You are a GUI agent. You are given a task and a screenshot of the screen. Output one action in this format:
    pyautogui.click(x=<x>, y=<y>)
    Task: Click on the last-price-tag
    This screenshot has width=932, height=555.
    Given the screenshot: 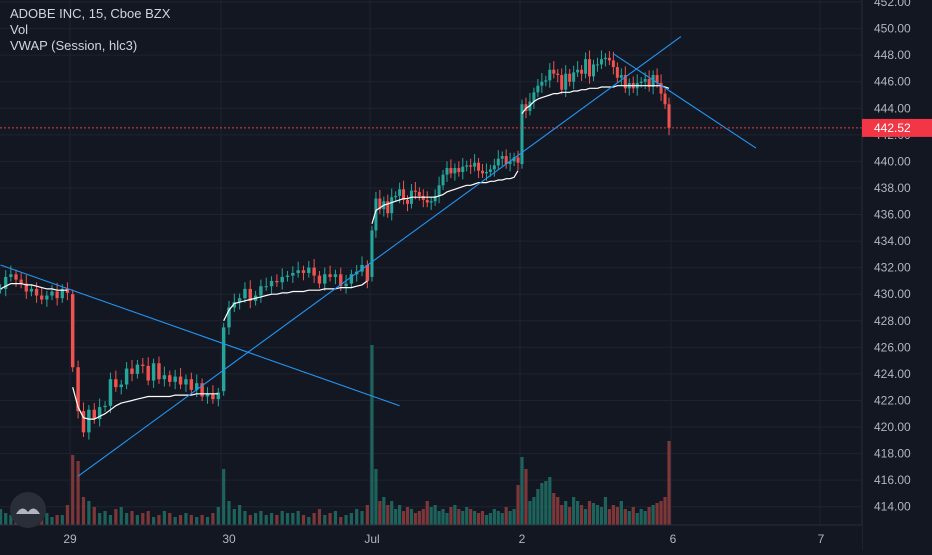 What is the action you would take?
    pyautogui.click(x=897, y=127)
    